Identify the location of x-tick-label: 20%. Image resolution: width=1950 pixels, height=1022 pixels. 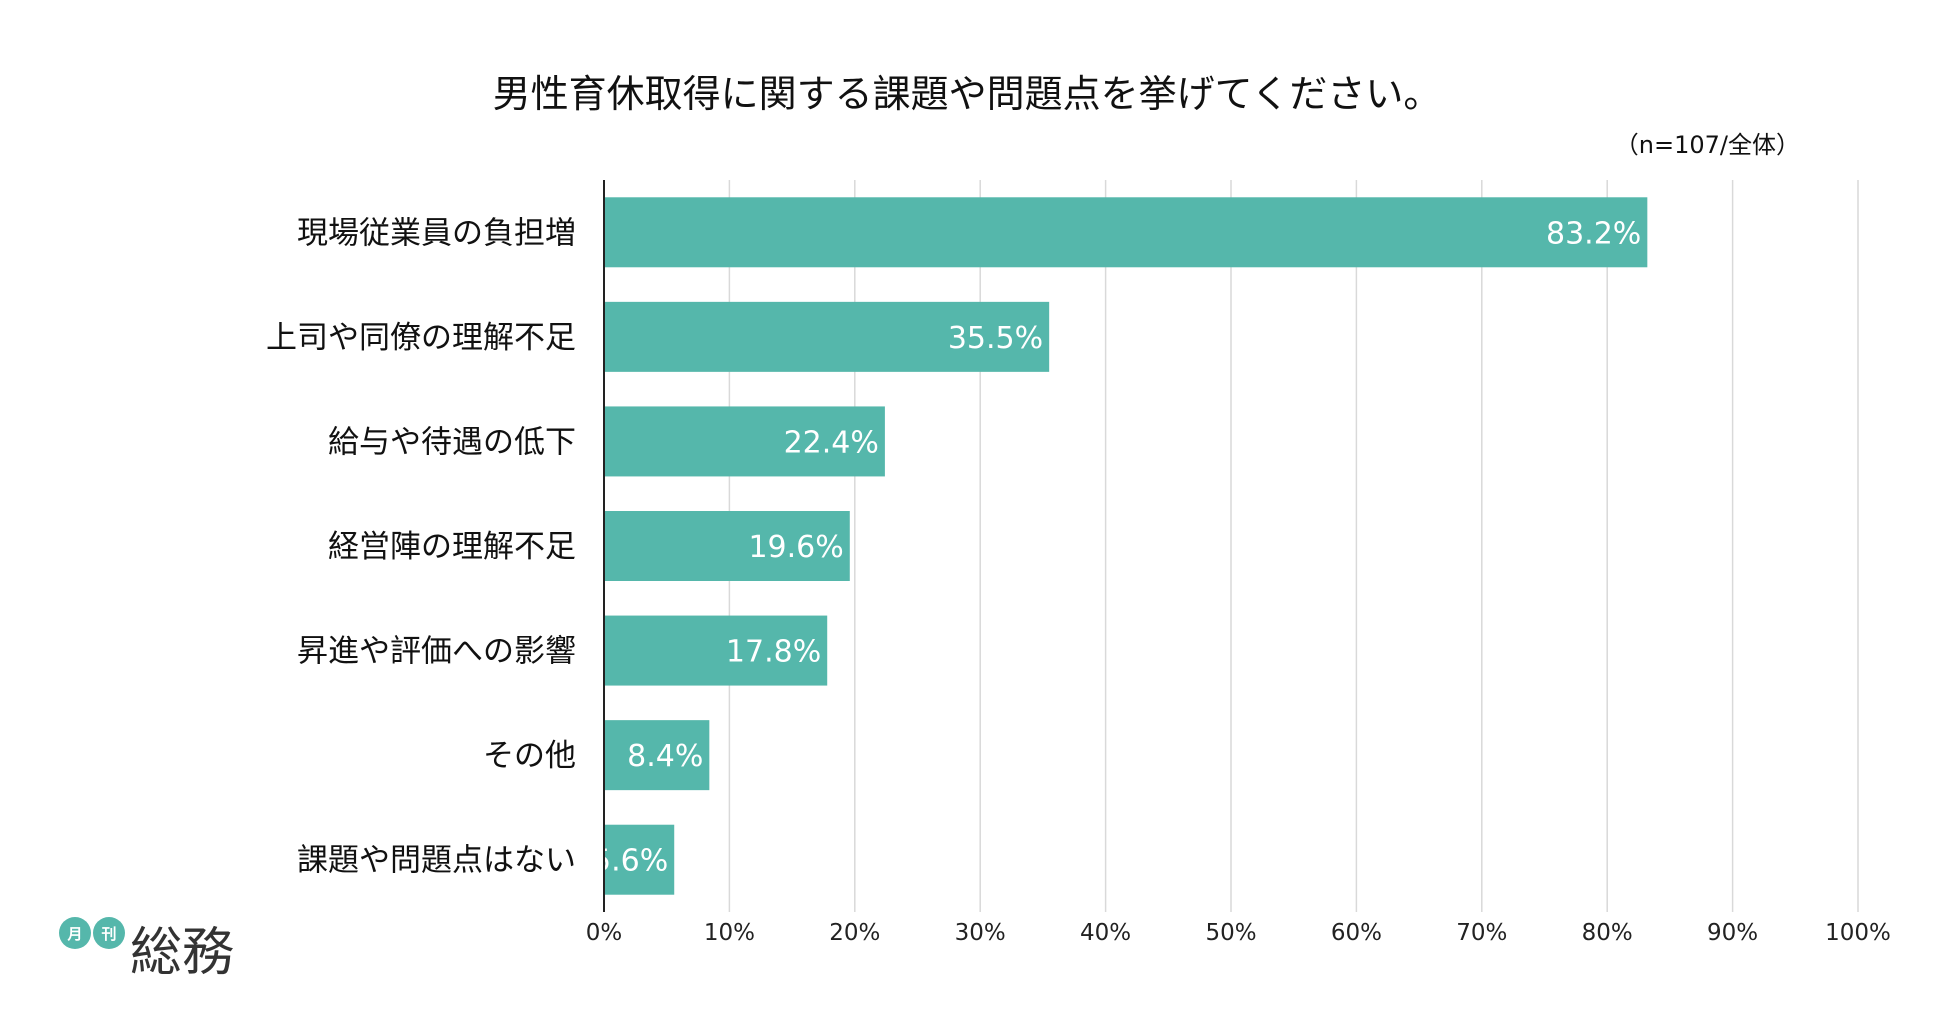
(854, 933).